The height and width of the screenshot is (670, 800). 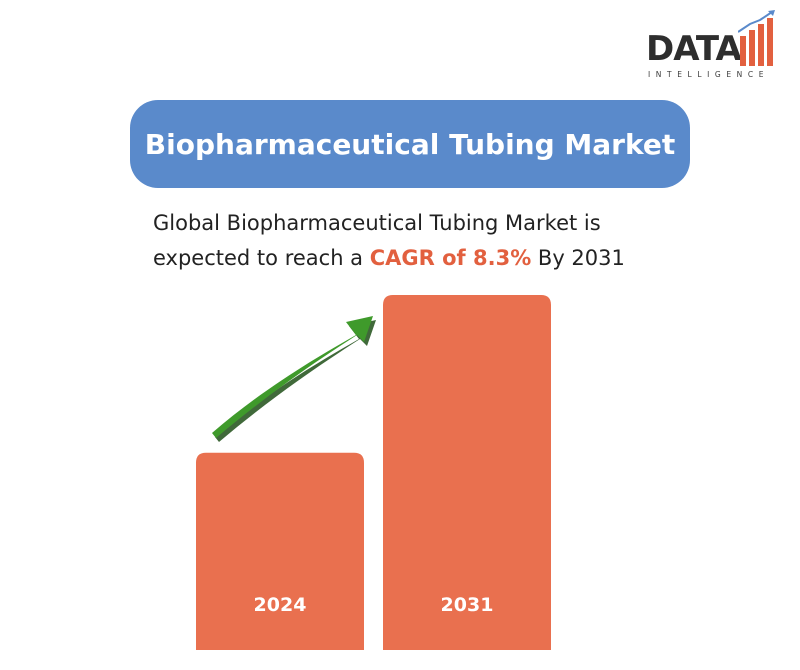 What do you see at coordinates (578, 258) in the screenshot?
I see `summary-suffix: By 2031` at bounding box center [578, 258].